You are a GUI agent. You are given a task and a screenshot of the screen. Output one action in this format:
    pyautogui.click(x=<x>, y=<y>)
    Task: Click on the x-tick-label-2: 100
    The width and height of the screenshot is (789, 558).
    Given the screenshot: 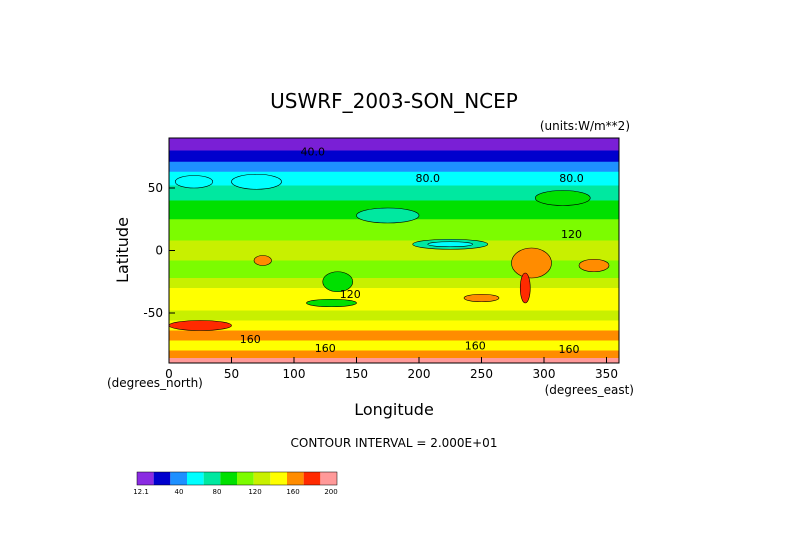 What is the action you would take?
    pyautogui.click(x=294, y=374)
    